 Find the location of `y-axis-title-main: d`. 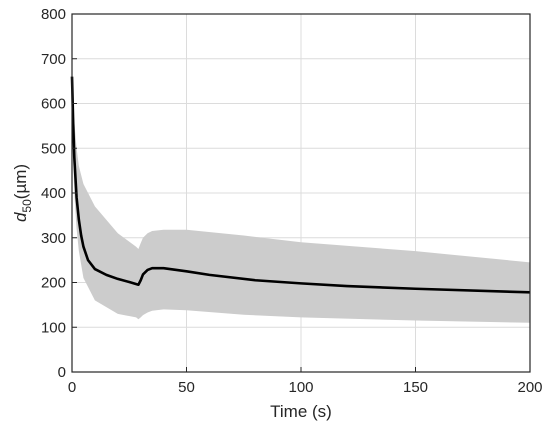

y-axis-title-main: d is located at coordinates (20, 217).